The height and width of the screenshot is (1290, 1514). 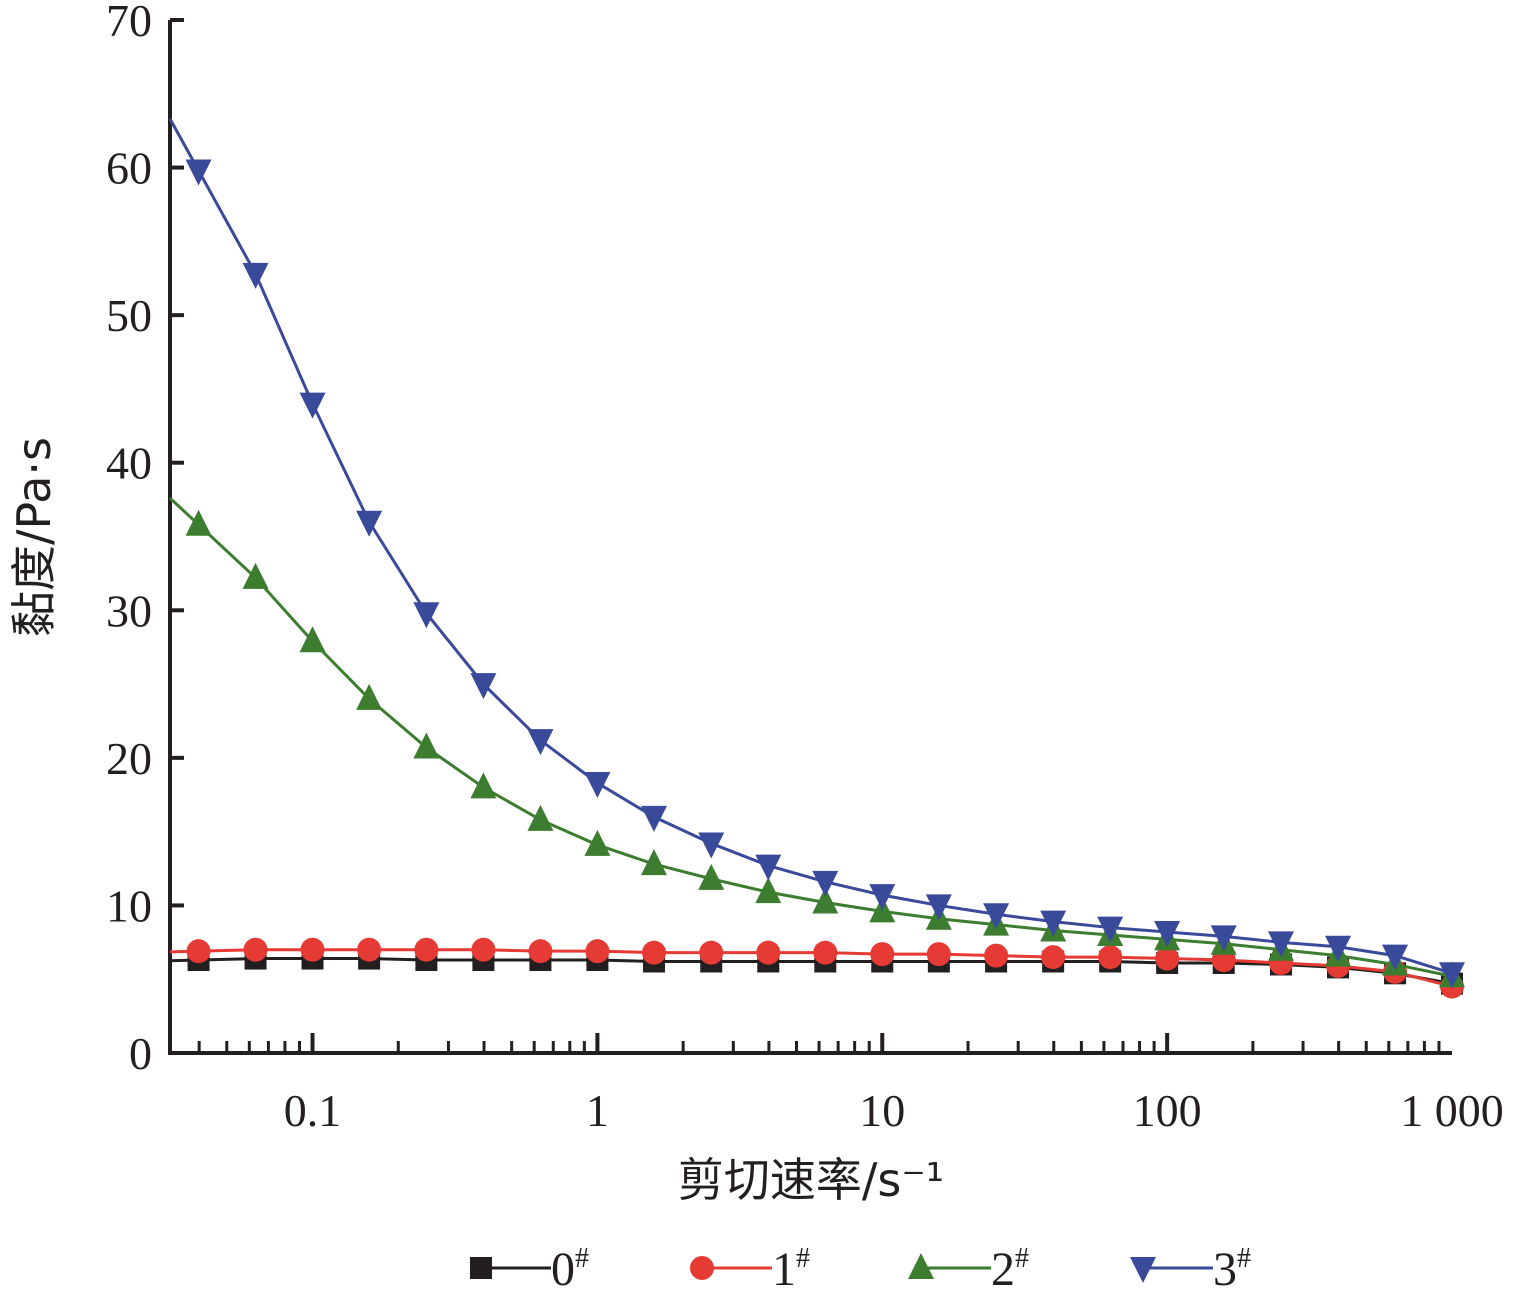 I want to click on y-tick-label: 20, so click(x=129, y=758).